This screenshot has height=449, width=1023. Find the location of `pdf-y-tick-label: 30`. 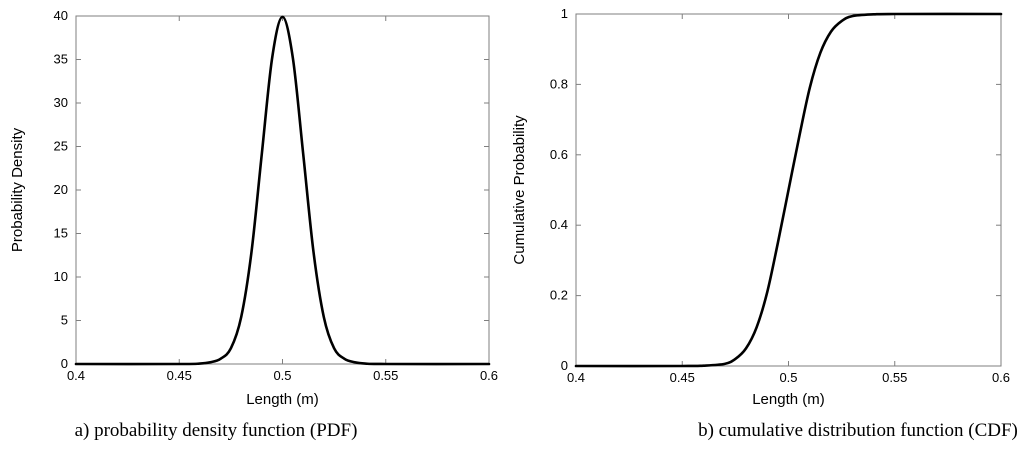

pdf-y-tick-label: 30 is located at coordinates (61, 102).